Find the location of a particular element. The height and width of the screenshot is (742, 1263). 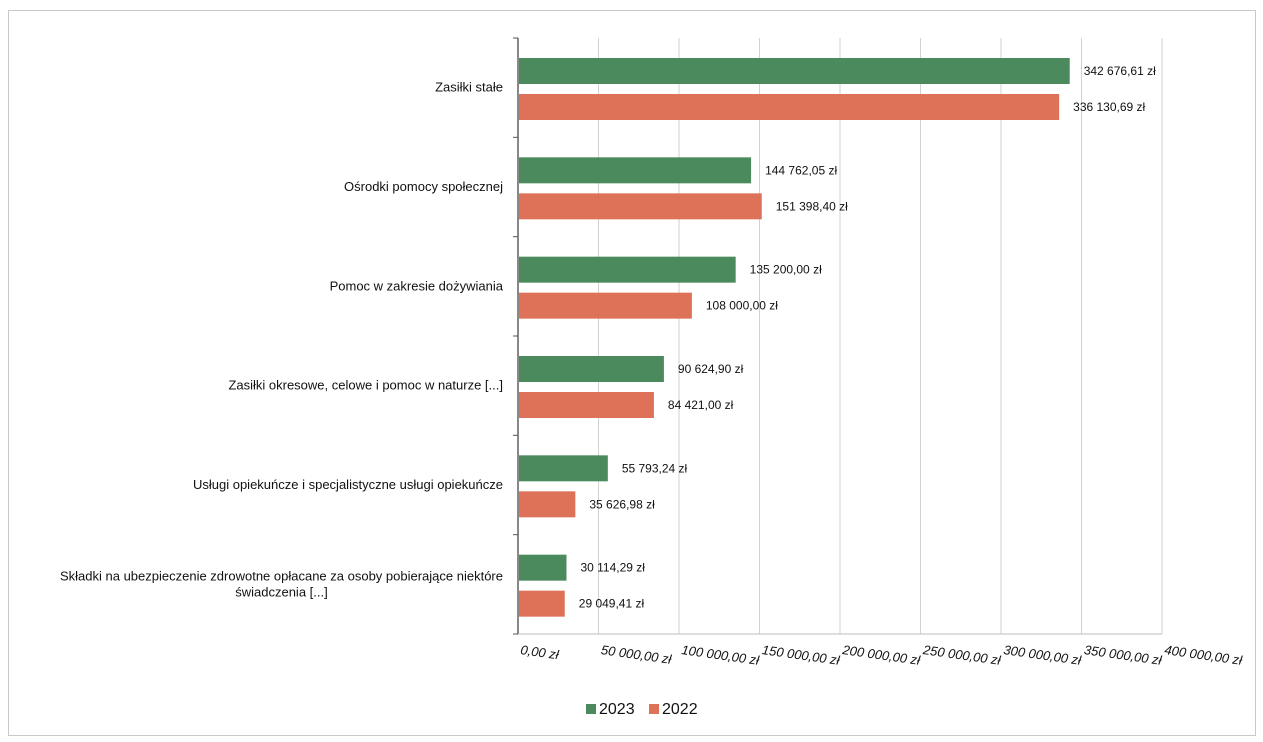

legend-swatch-2023 is located at coordinates (591, 709).